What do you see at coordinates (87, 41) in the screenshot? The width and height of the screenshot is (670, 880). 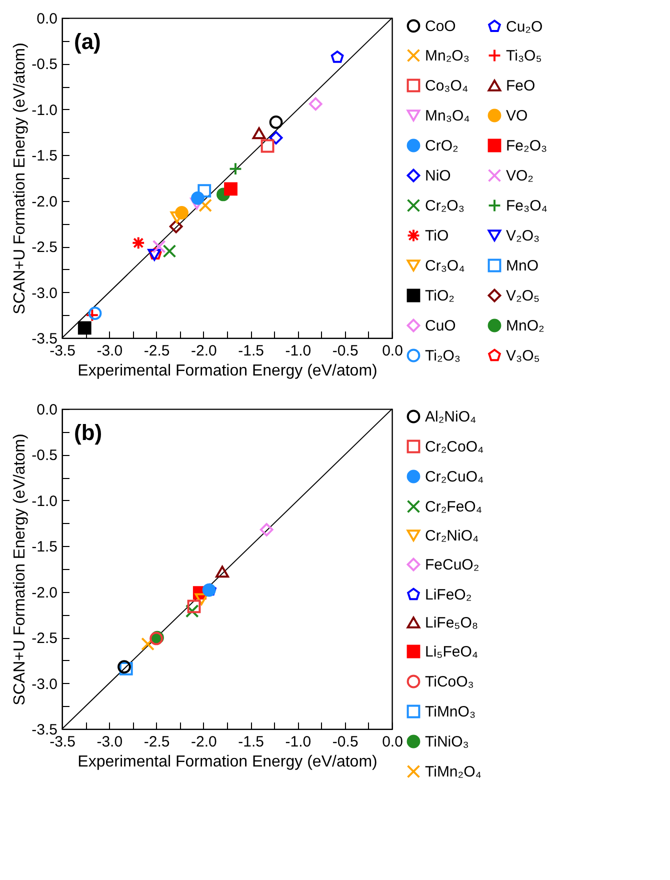 I see `annotation: (a)` at bounding box center [87, 41].